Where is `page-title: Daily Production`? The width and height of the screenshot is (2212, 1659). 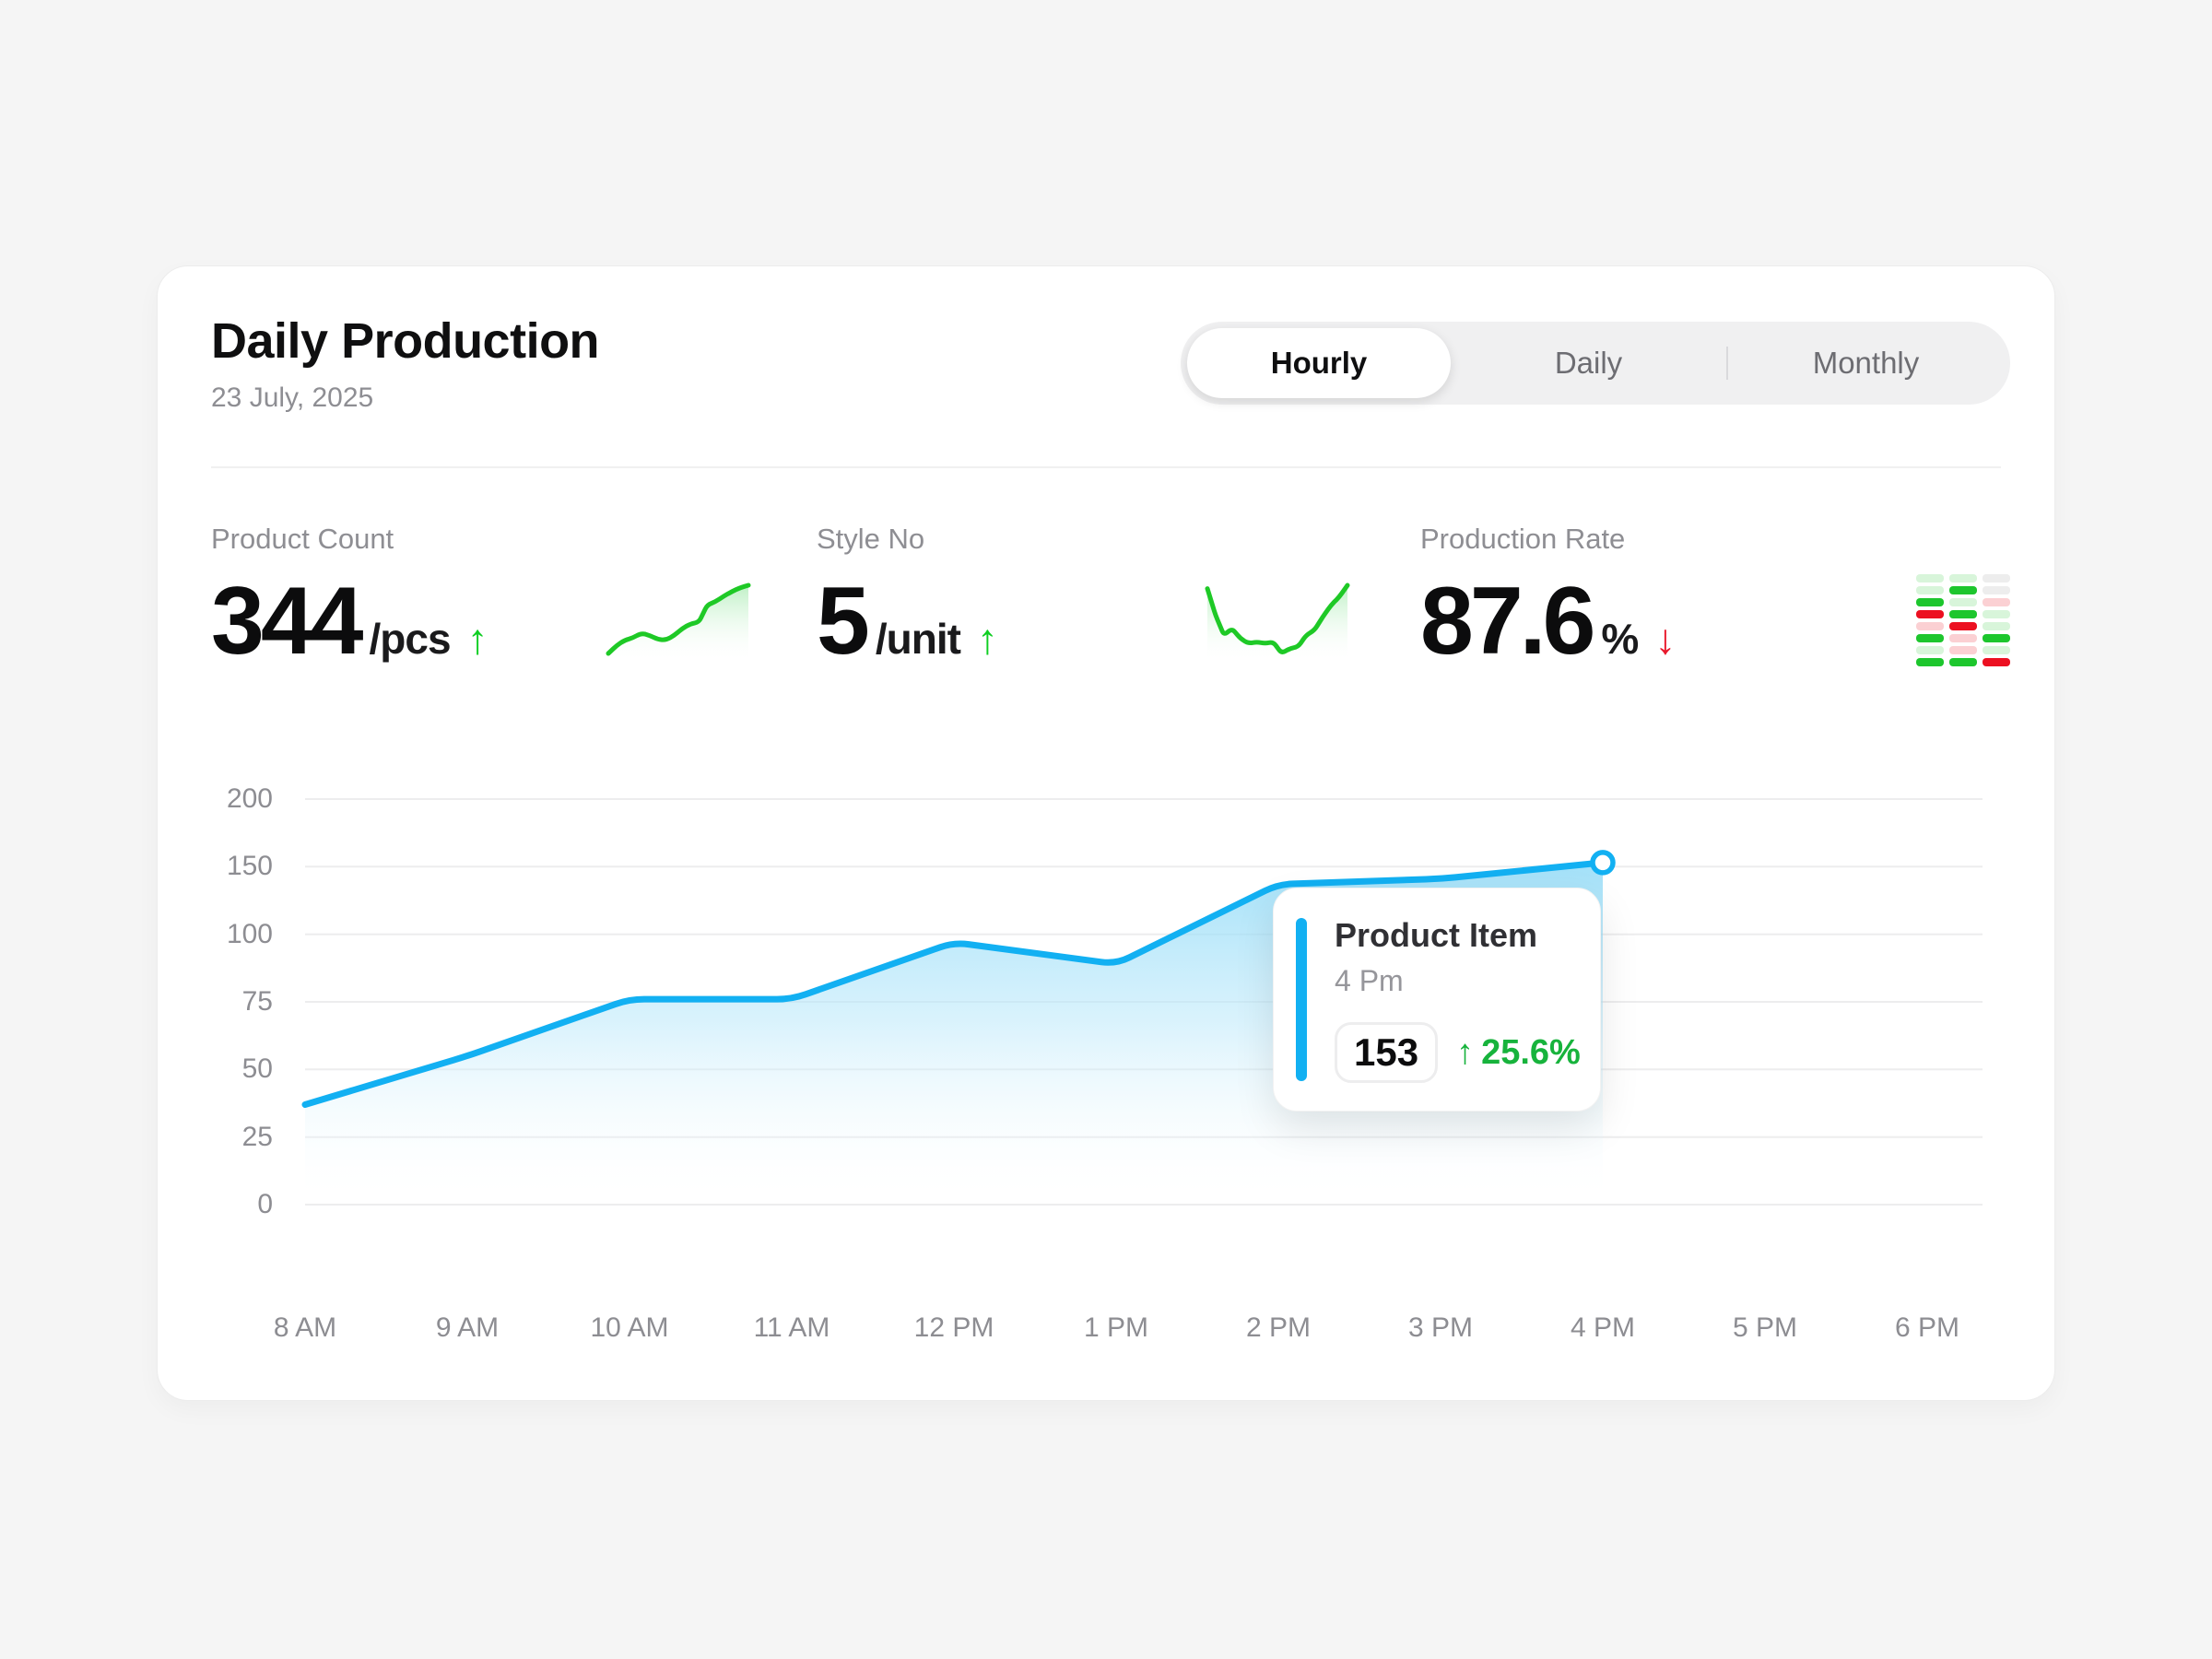 page-title: Daily Production is located at coordinates (405, 341).